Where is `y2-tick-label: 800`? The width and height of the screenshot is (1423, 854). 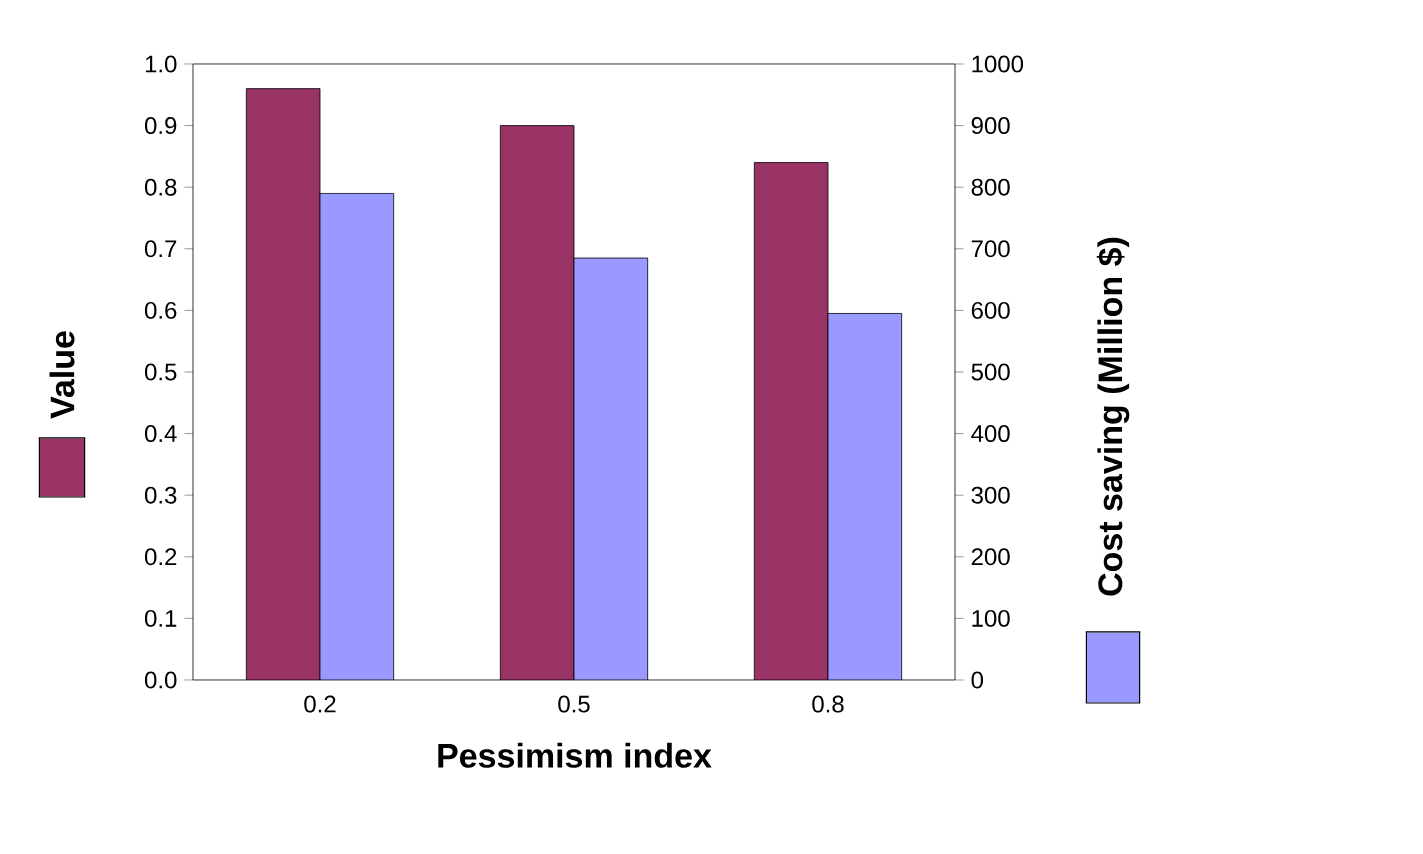 y2-tick-label: 800 is located at coordinates (990, 187).